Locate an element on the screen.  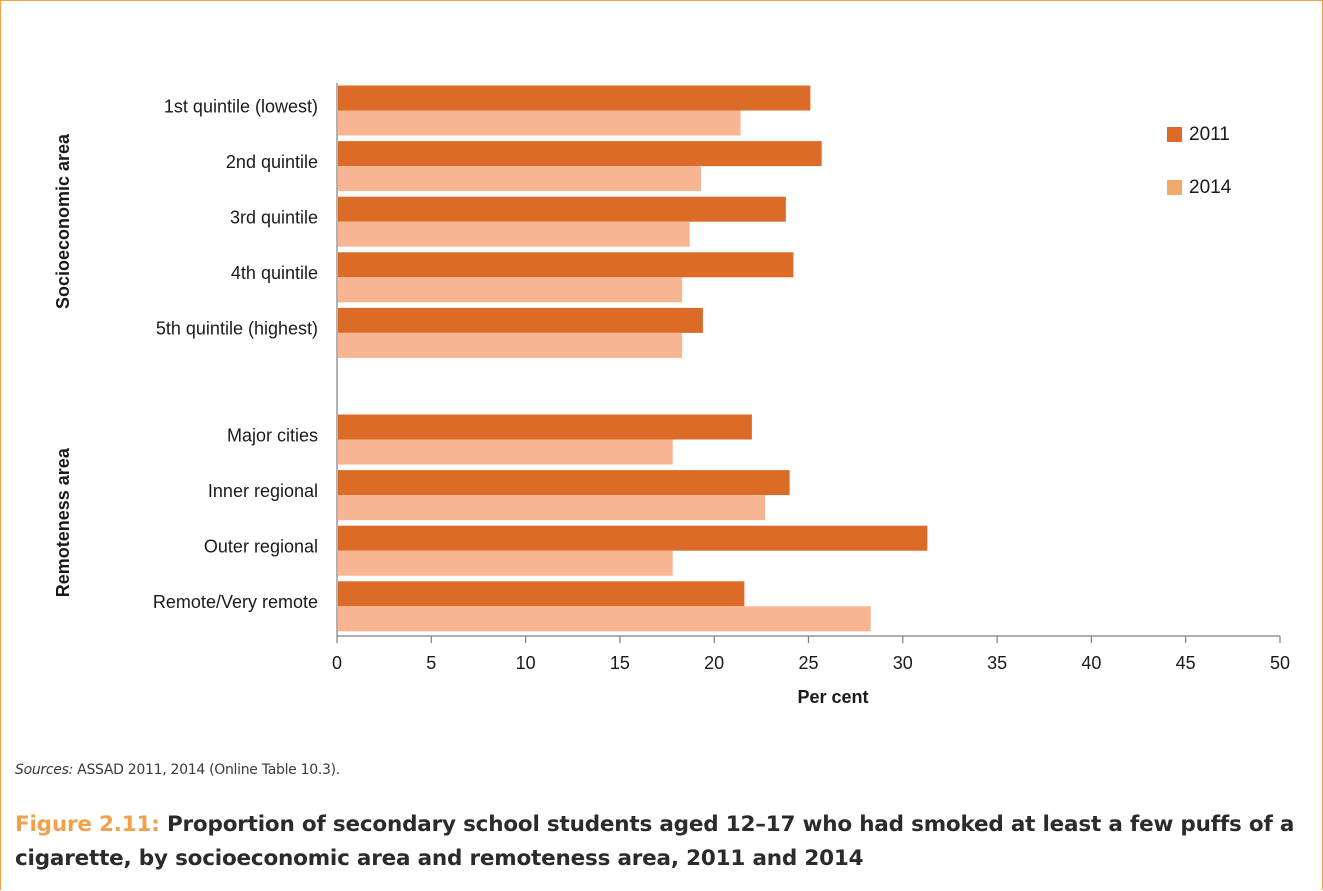
category-label: 5th quintile (highest) is located at coordinates (237, 329).